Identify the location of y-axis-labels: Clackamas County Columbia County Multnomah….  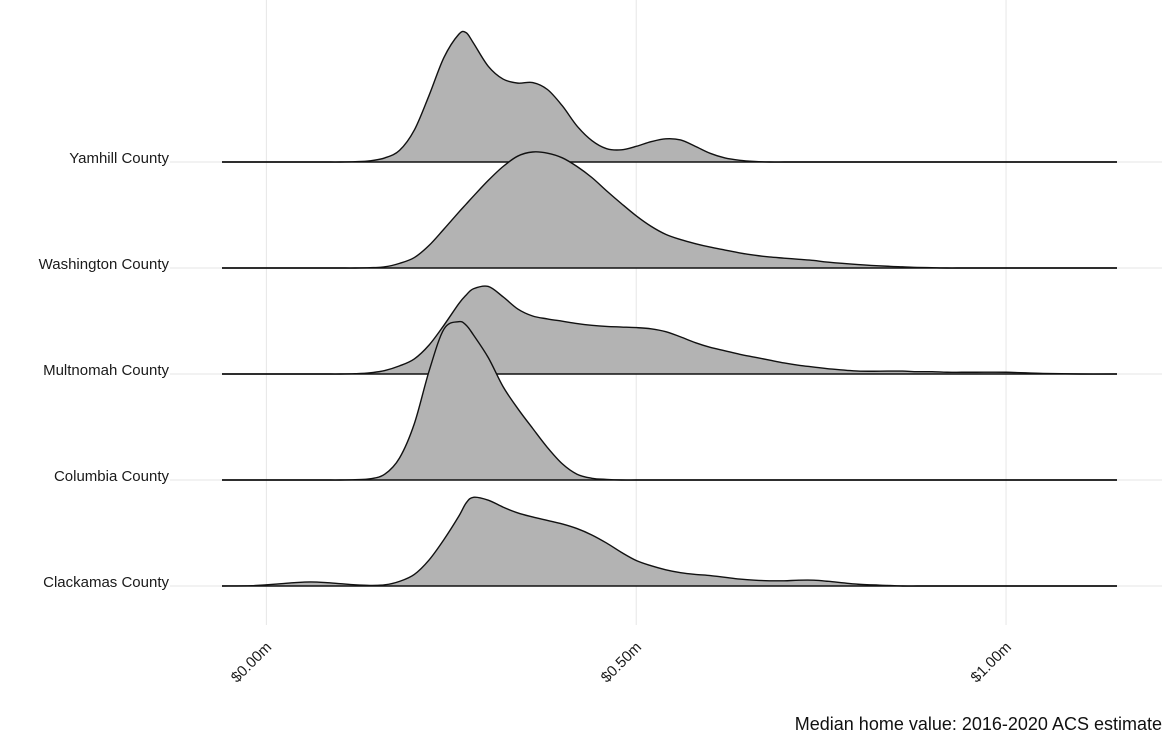
(104, 370).